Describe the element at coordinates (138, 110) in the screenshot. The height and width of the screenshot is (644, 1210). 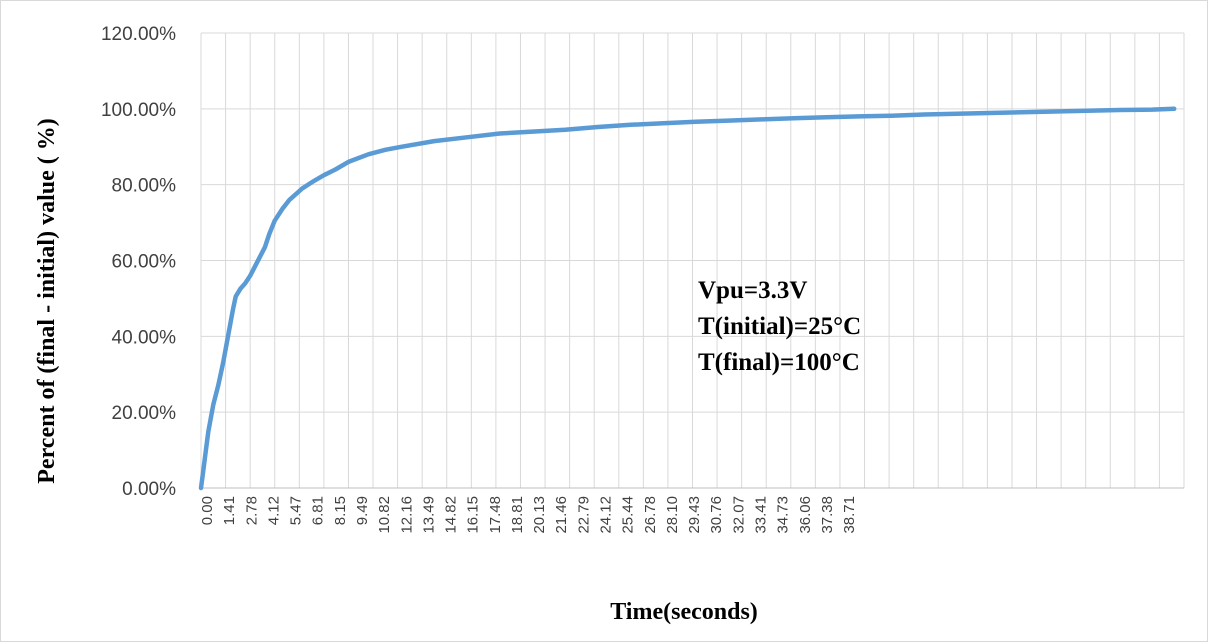
I see `y-tick-label: 100.00%` at that location.